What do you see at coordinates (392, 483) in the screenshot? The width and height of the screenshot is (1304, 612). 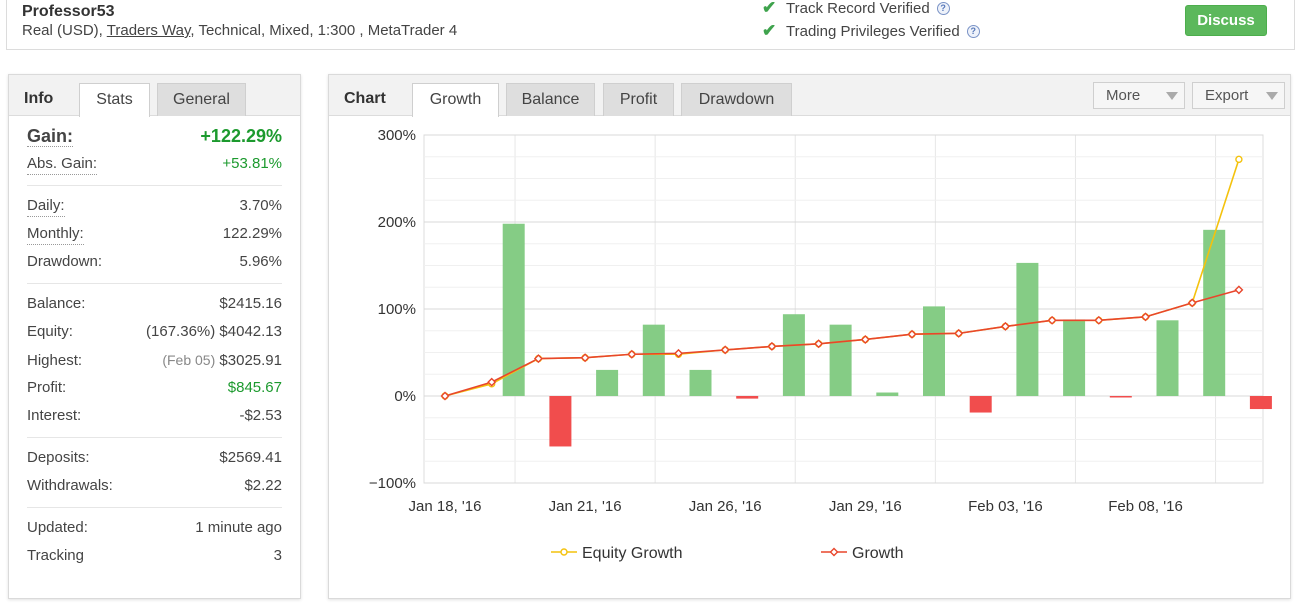 I see `y-tick-label: −100%` at bounding box center [392, 483].